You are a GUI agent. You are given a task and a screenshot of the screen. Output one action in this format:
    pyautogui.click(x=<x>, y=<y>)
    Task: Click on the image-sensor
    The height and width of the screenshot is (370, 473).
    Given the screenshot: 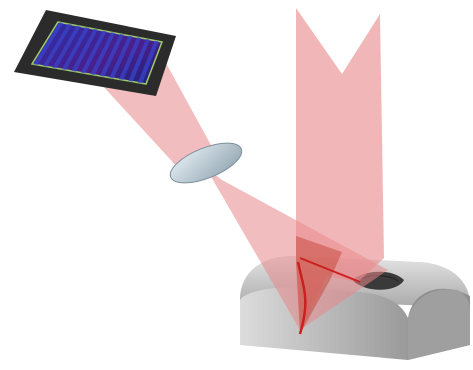 What is the action you would take?
    pyautogui.click(x=95, y=53)
    